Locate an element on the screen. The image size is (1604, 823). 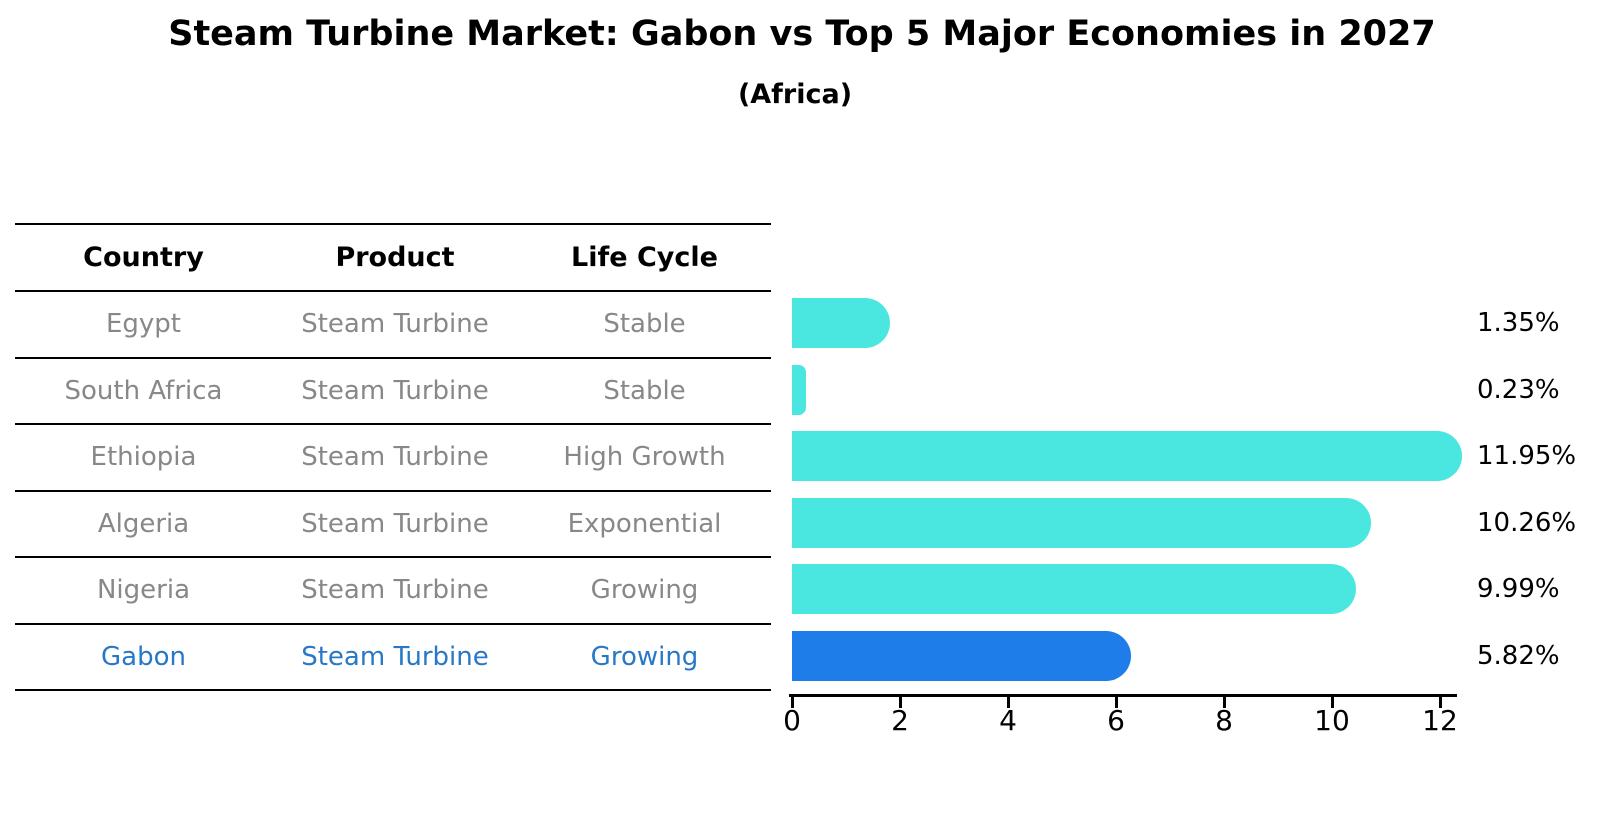
x-axis-tick-label: 0 is located at coordinates (792, 720).